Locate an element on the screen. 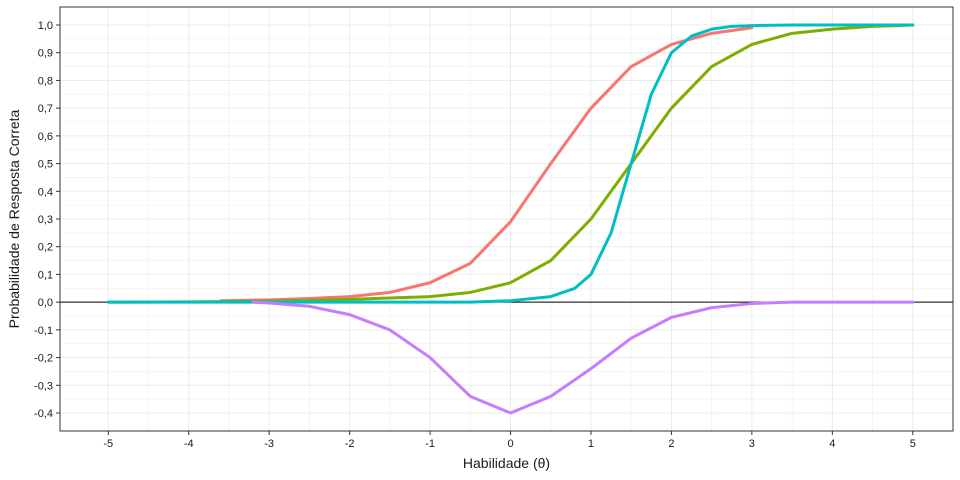  x-axis: -5 -4 -3 -2 -1 0 1 2 3 4 5 is located at coordinates (509, 440).